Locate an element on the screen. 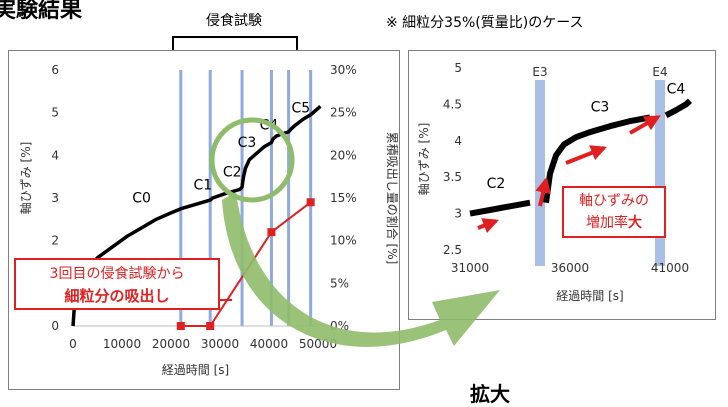  strain-rate-callout-line2: 増加率大 is located at coordinates (614, 223).